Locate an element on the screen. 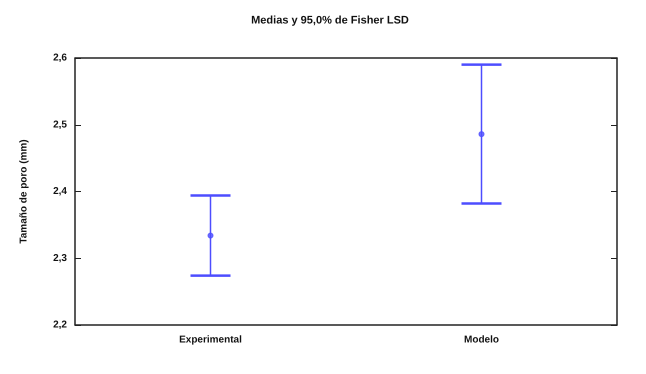 Image resolution: width=646 pixels, height=374 pixels. chart-title: Medias y 95,0% de Fisher LSD is located at coordinates (330, 20).